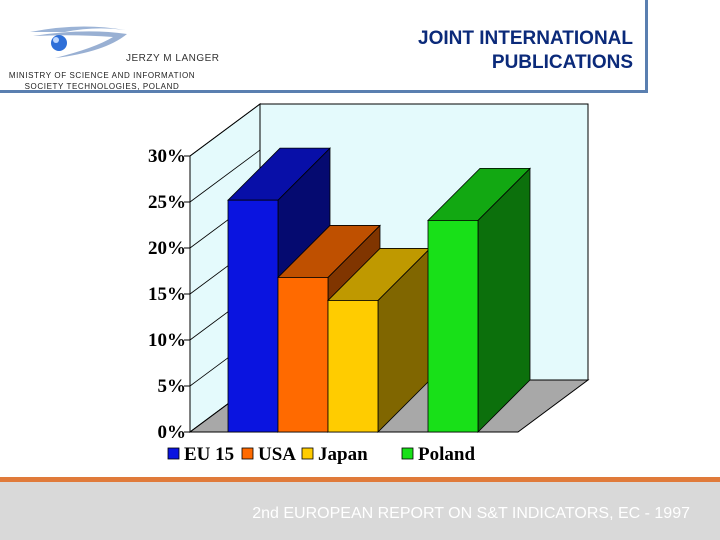 The height and width of the screenshot is (540, 720). What do you see at coordinates (167, 340) in the screenshot?
I see `y-tick-label: 10%` at bounding box center [167, 340].